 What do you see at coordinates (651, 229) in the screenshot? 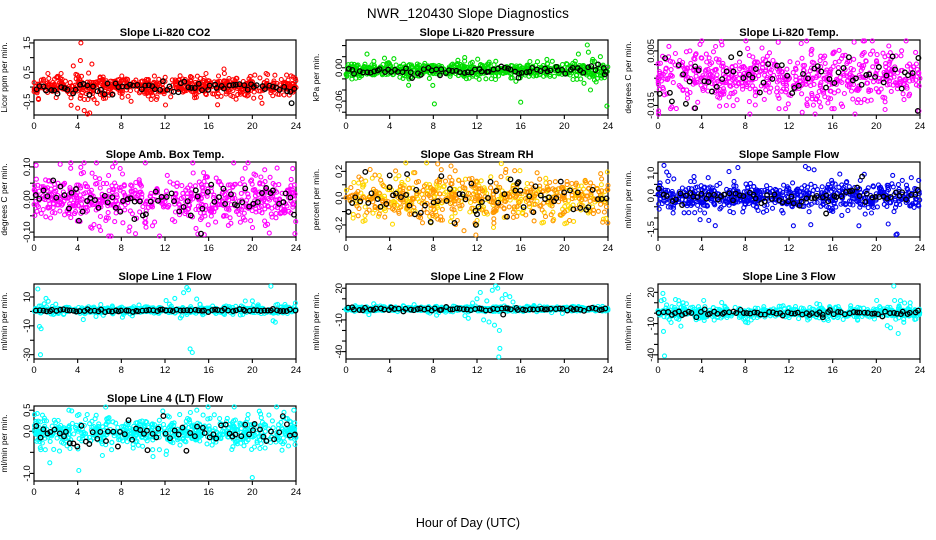
I see `y-tick-label: -1.5` at bounding box center [651, 229].